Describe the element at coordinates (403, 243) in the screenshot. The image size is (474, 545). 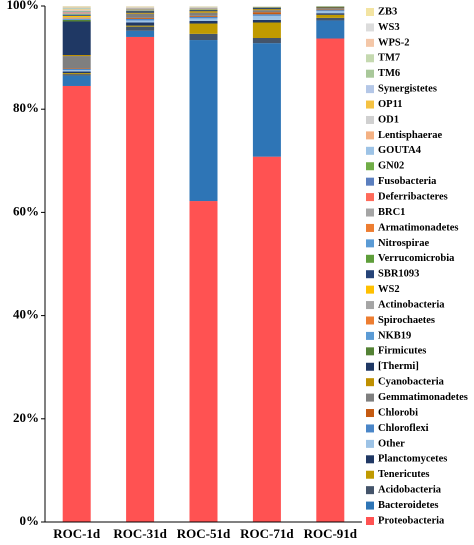
I see `legend-label: Nitrospirae` at that location.